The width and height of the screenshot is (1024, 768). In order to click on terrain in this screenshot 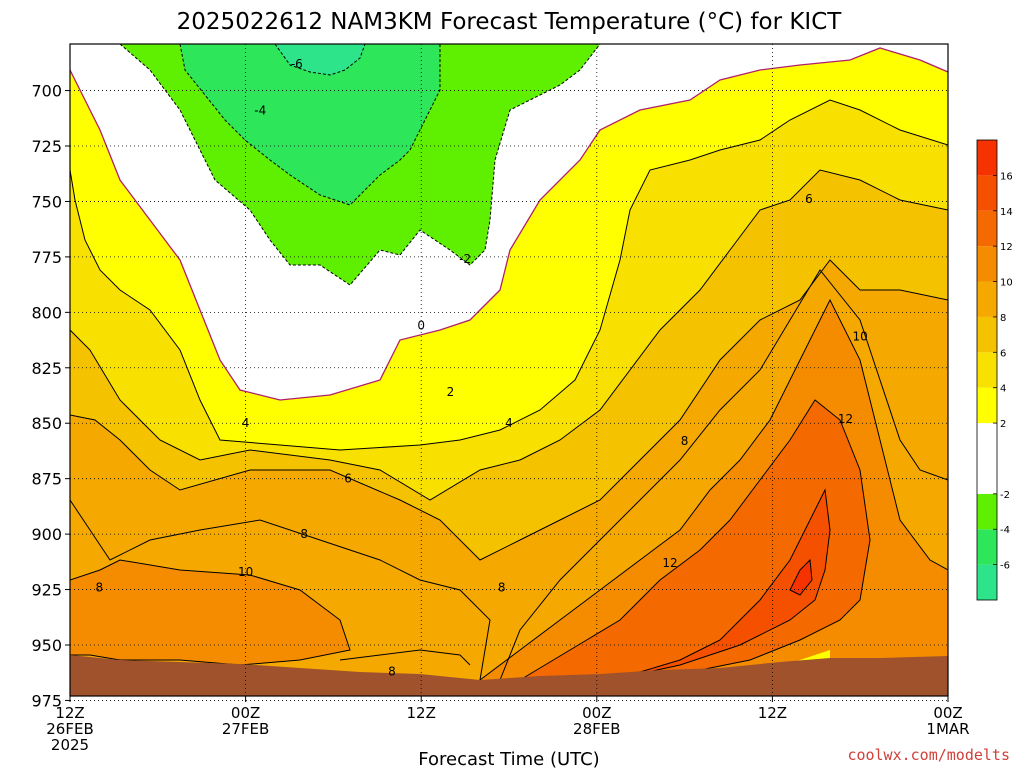, I will do `click(509, 675)`.